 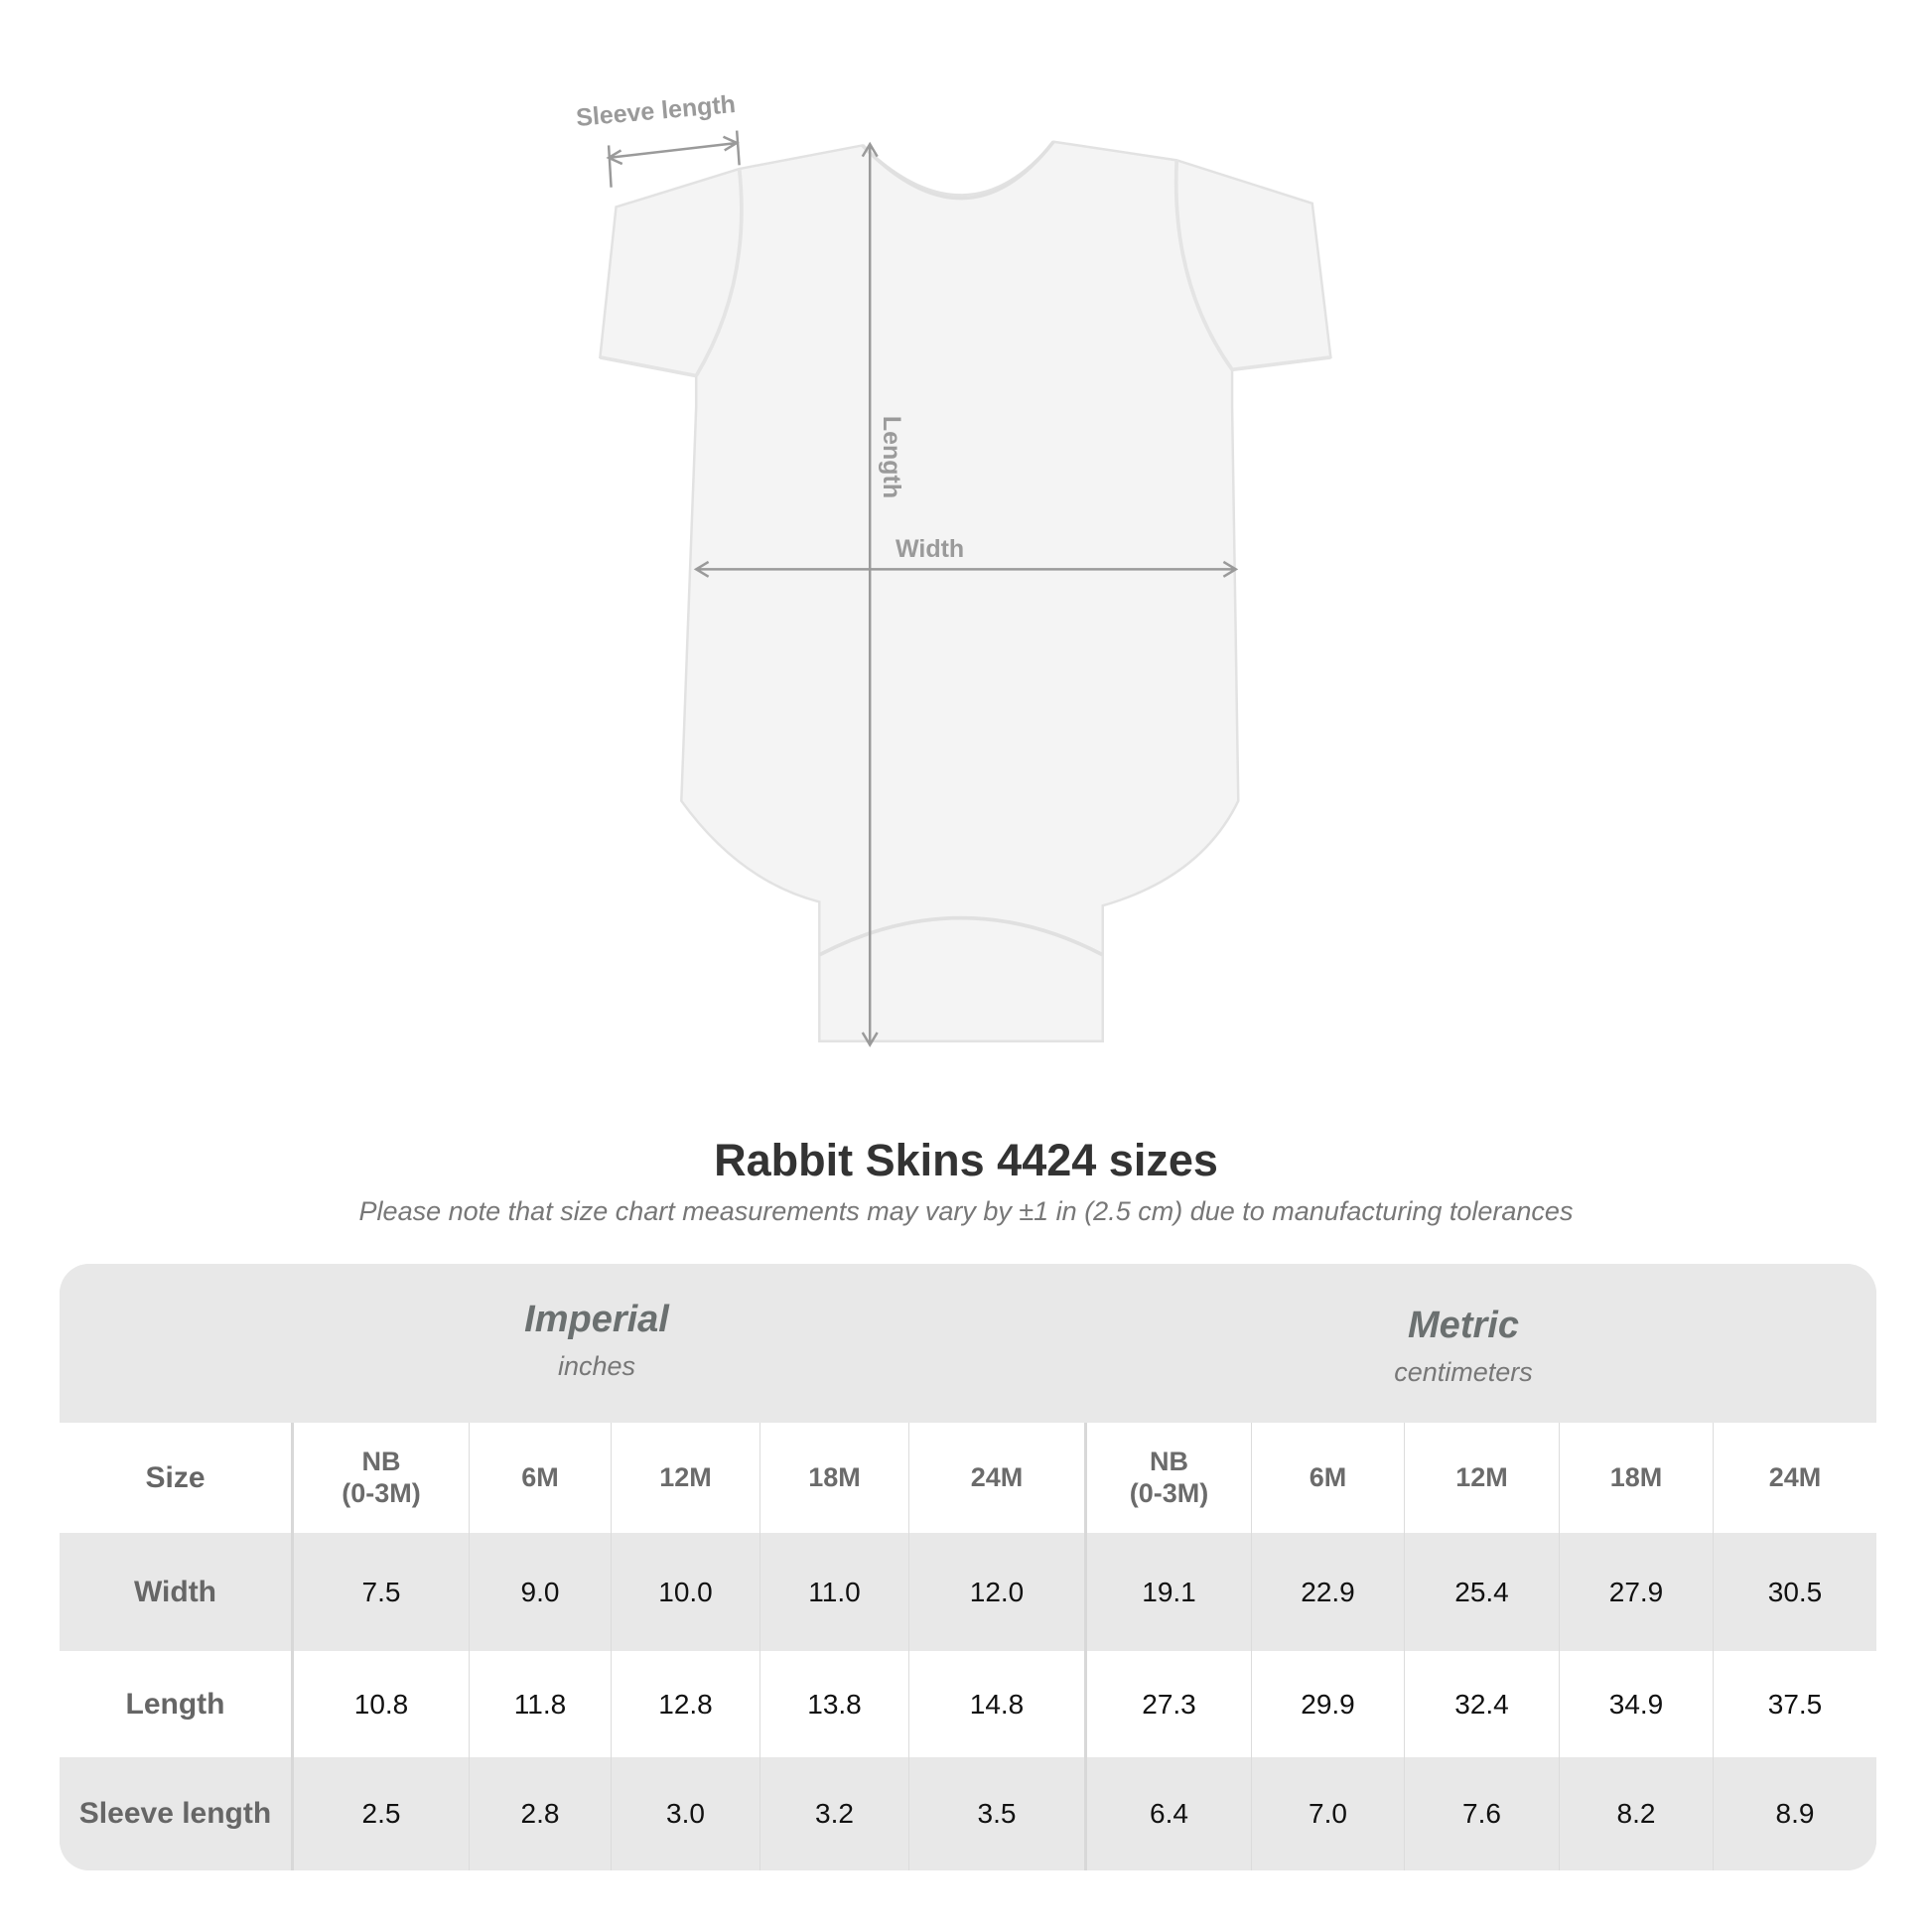 I want to click on onesie-sleeve-seams, so click(x=966, y=269).